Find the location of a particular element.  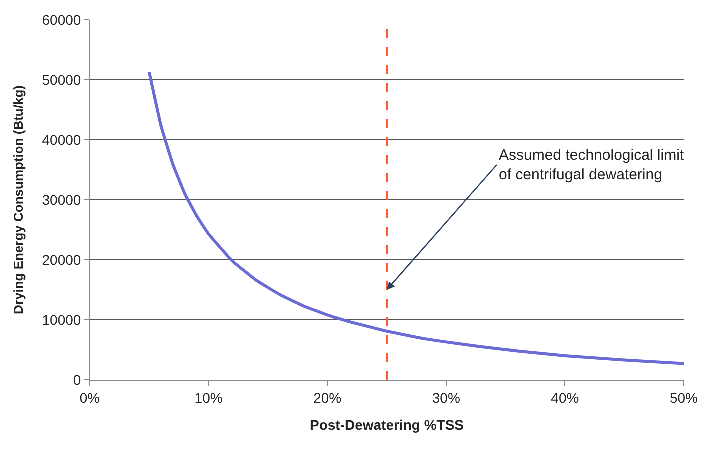

x-tick-label: 0% is located at coordinates (90, 398).